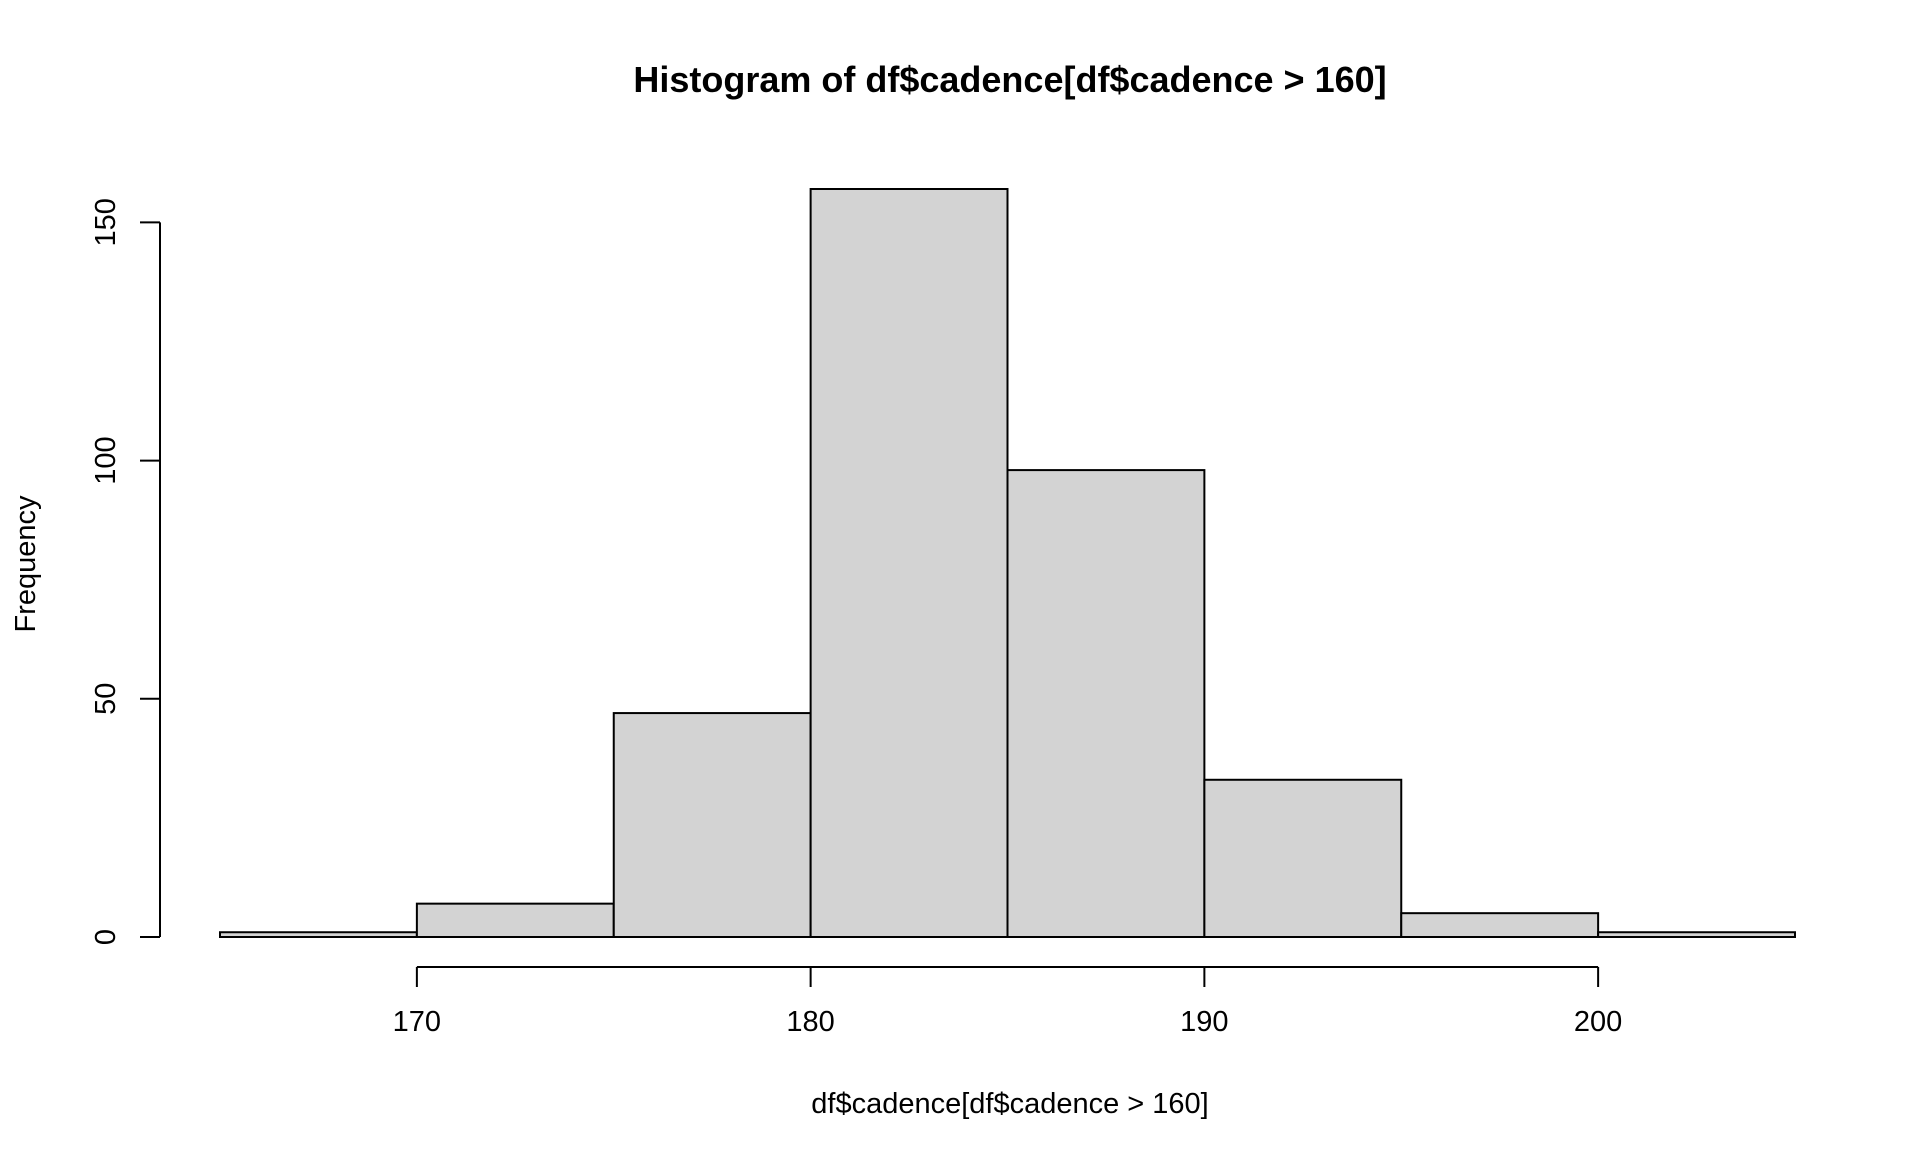 This screenshot has width=1920, height=1157. Describe the element at coordinates (417, 1022) in the screenshot. I see `x-tick-label: 170` at that location.